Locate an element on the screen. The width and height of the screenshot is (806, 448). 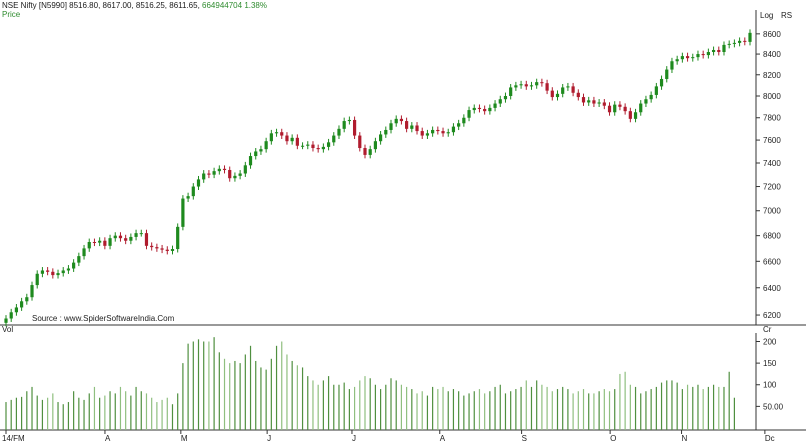
x-tick-label: O is located at coordinates (613, 438).